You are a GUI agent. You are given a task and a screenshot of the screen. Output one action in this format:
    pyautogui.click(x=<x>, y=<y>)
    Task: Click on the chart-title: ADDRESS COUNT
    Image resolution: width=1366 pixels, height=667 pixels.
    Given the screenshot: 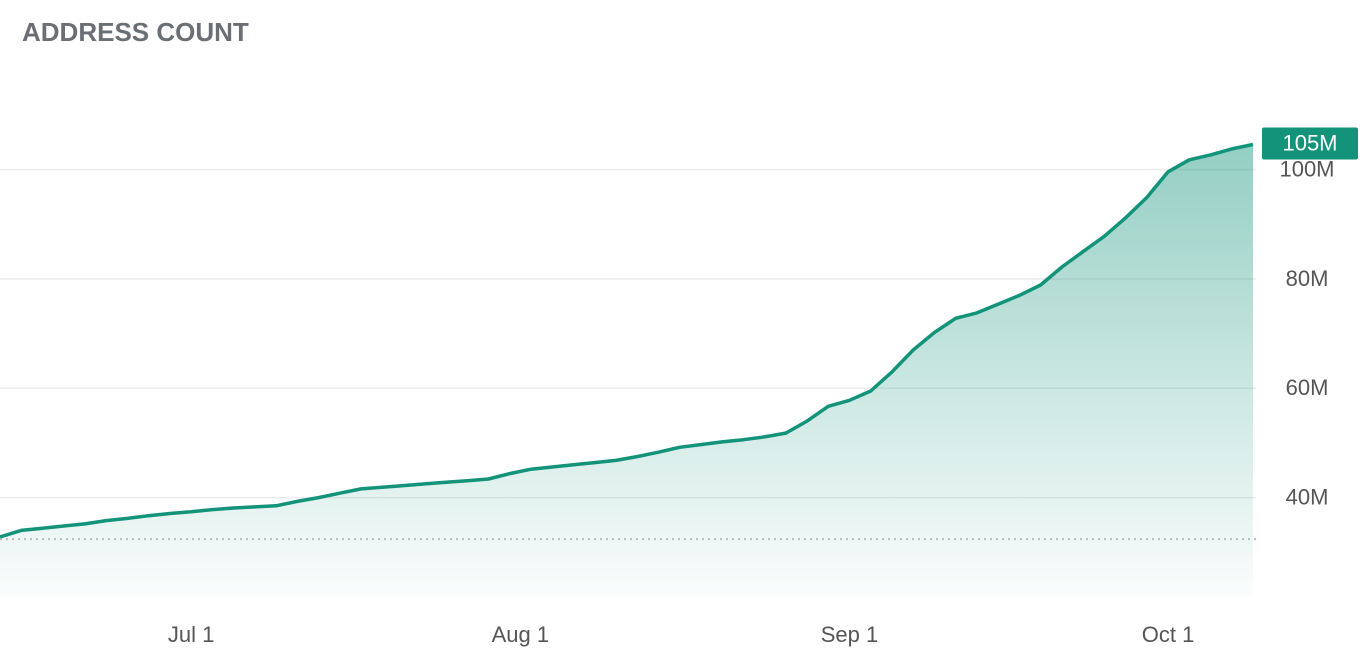 What is the action you would take?
    pyautogui.click(x=135, y=32)
    